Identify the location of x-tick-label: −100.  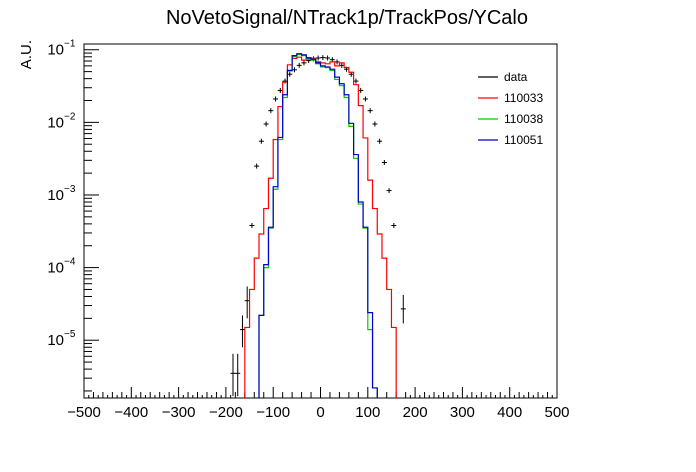
(273, 412).